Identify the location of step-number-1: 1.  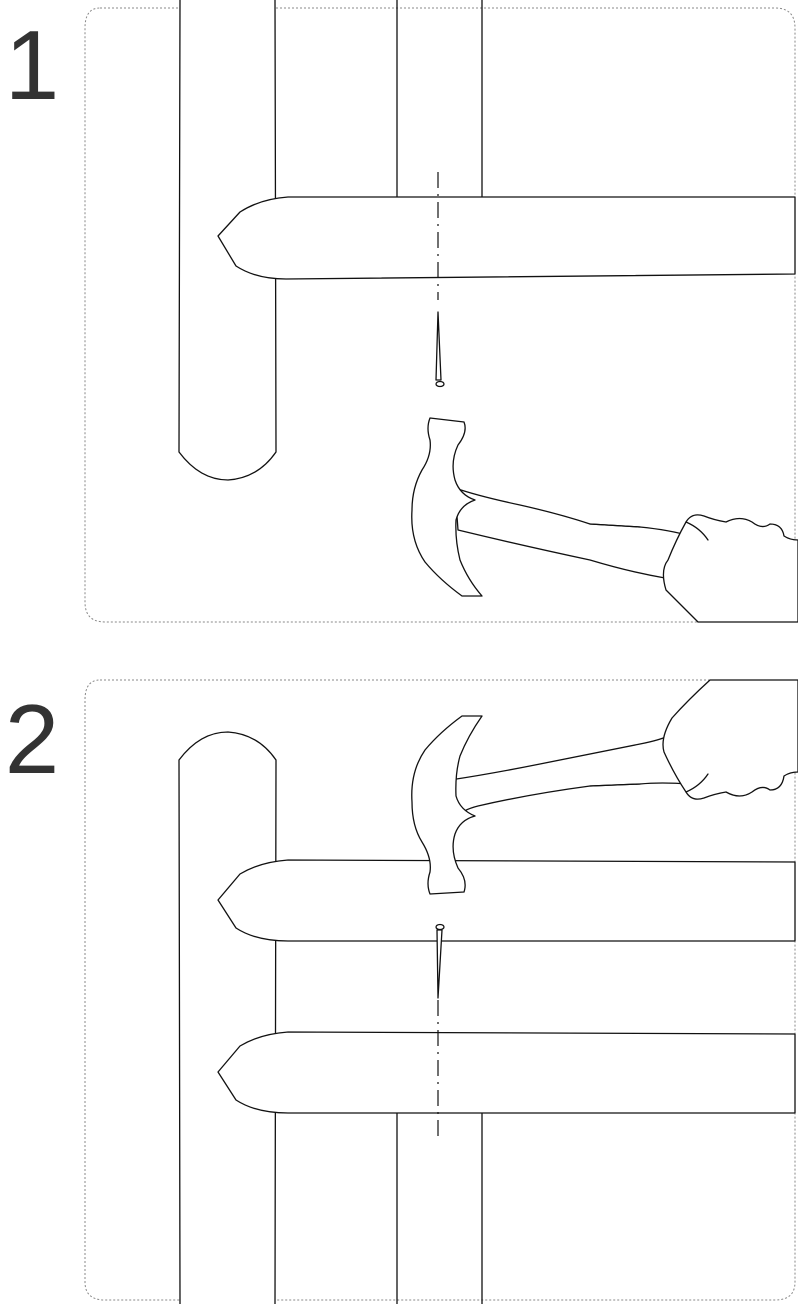
(32, 65).